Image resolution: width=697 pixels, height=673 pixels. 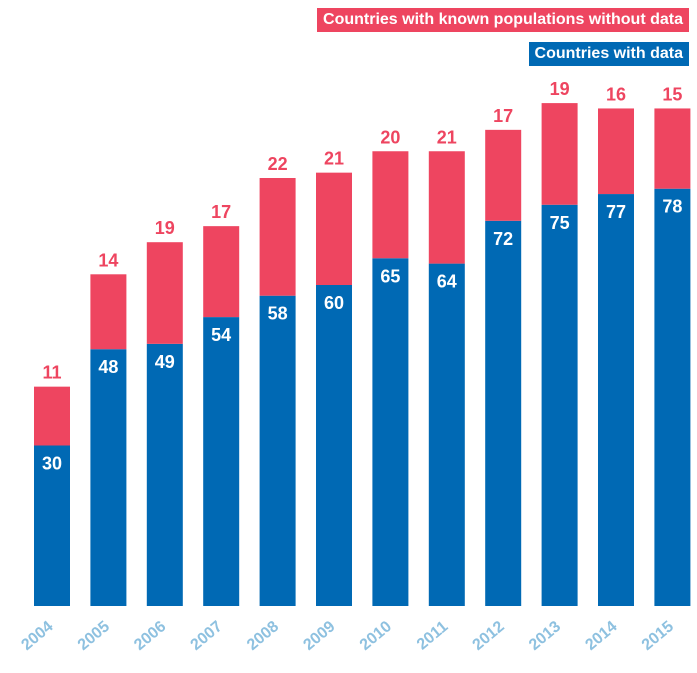 What do you see at coordinates (672, 148) in the screenshot?
I see `bar-without-data-2015` at bounding box center [672, 148].